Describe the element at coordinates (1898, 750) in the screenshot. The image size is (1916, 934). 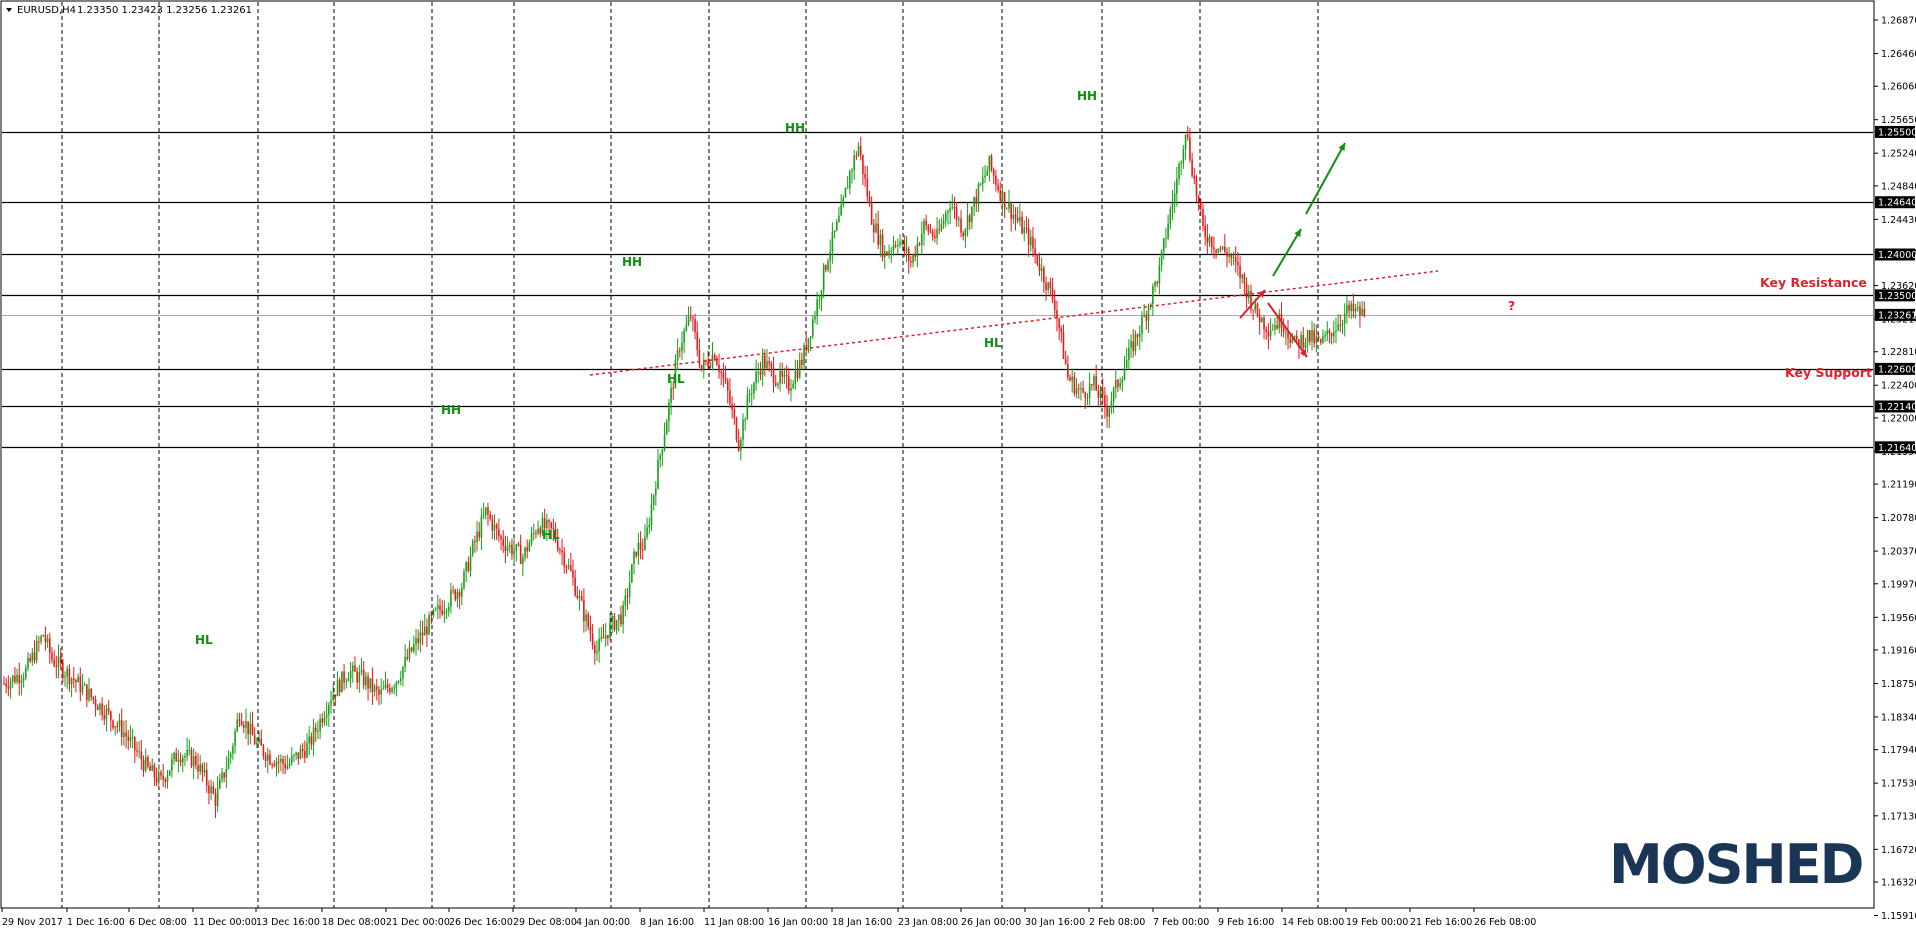
I see `y-tick-label: 1.17940` at that location.